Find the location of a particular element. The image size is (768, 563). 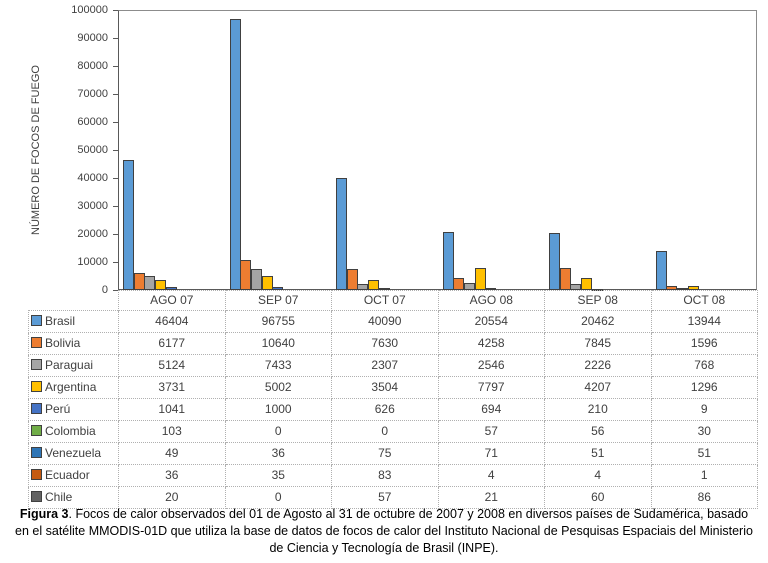

series-name: Ecuador is located at coordinates (67, 475).